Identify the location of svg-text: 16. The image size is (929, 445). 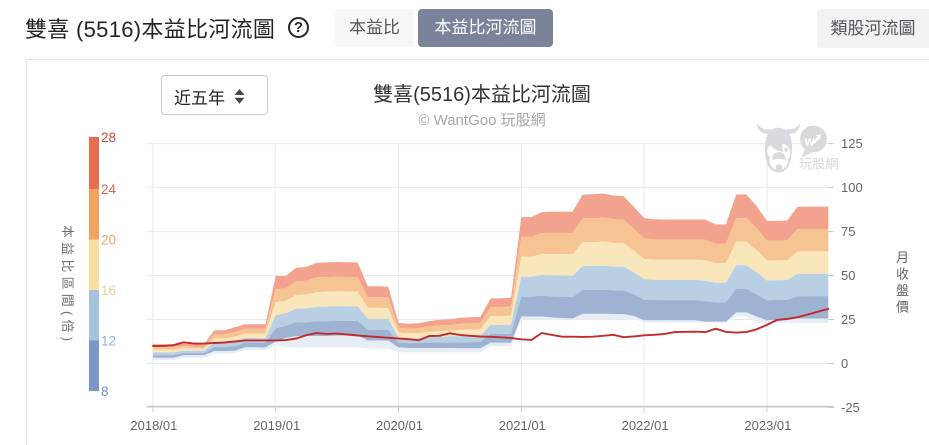
(108, 290).